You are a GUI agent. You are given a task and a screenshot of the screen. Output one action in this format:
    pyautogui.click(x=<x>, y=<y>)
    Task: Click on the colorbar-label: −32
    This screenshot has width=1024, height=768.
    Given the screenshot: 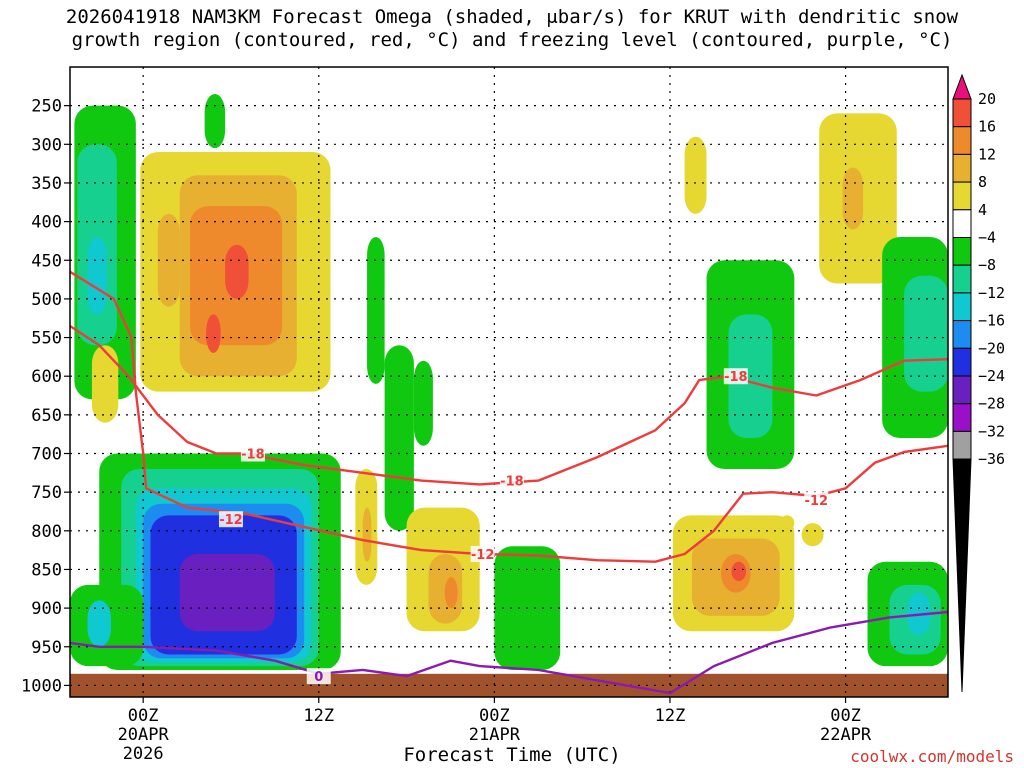 What is the action you would take?
    pyautogui.click(x=991, y=431)
    